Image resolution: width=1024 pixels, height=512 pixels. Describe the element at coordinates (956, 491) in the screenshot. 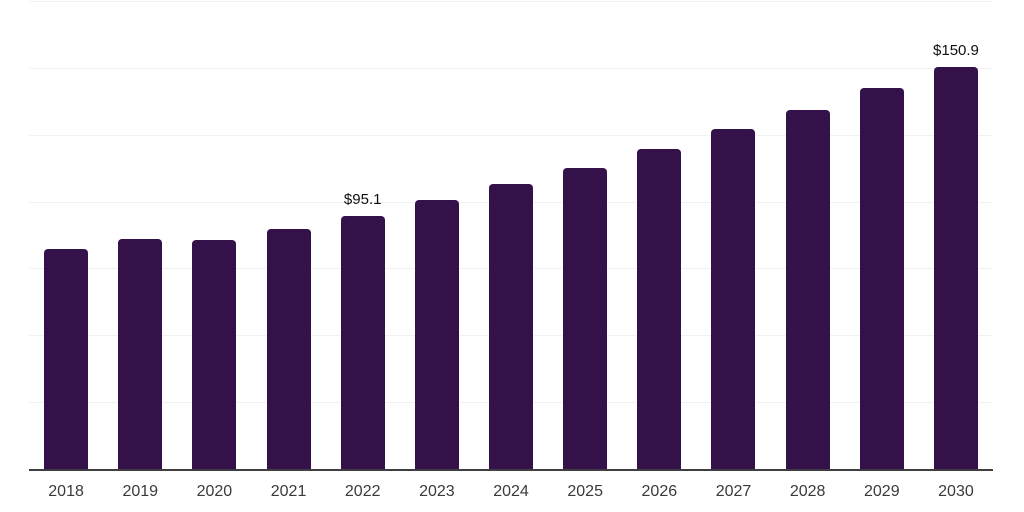

I see `x-tick-label: 2030` at that location.